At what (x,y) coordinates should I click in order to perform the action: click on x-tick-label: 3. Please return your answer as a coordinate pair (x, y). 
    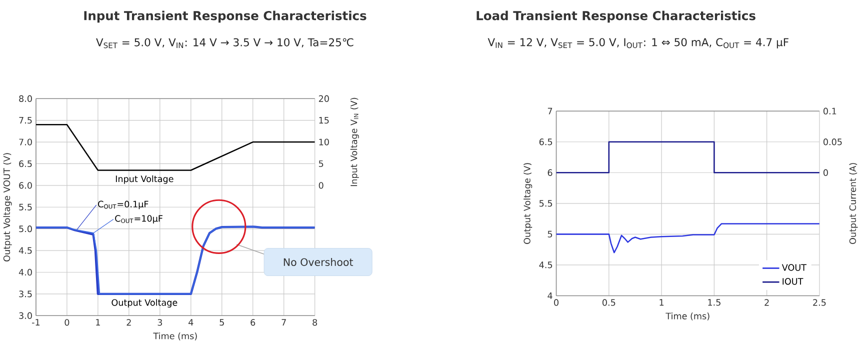
    Looking at the image, I should click on (160, 322).